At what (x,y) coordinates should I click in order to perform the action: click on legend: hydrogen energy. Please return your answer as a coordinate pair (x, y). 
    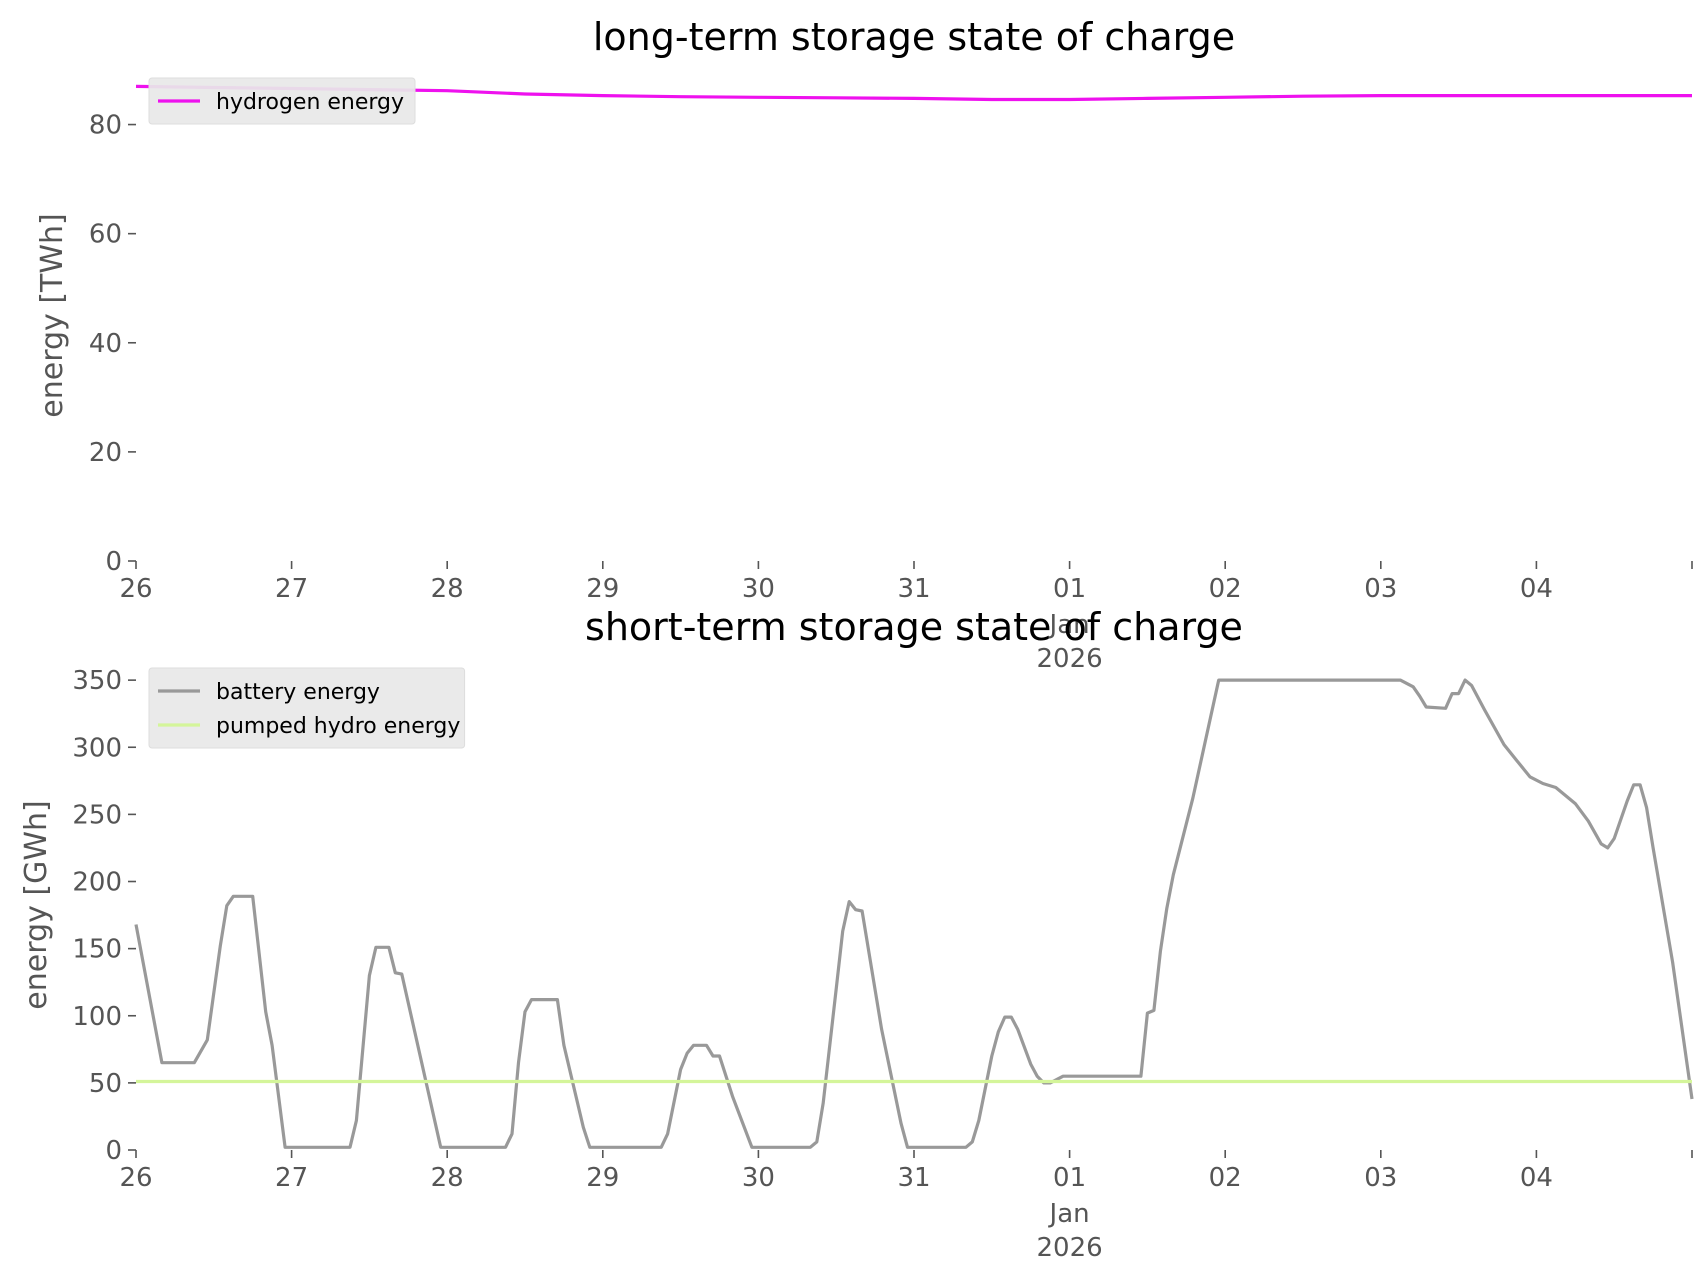
    Looking at the image, I should click on (282, 101).